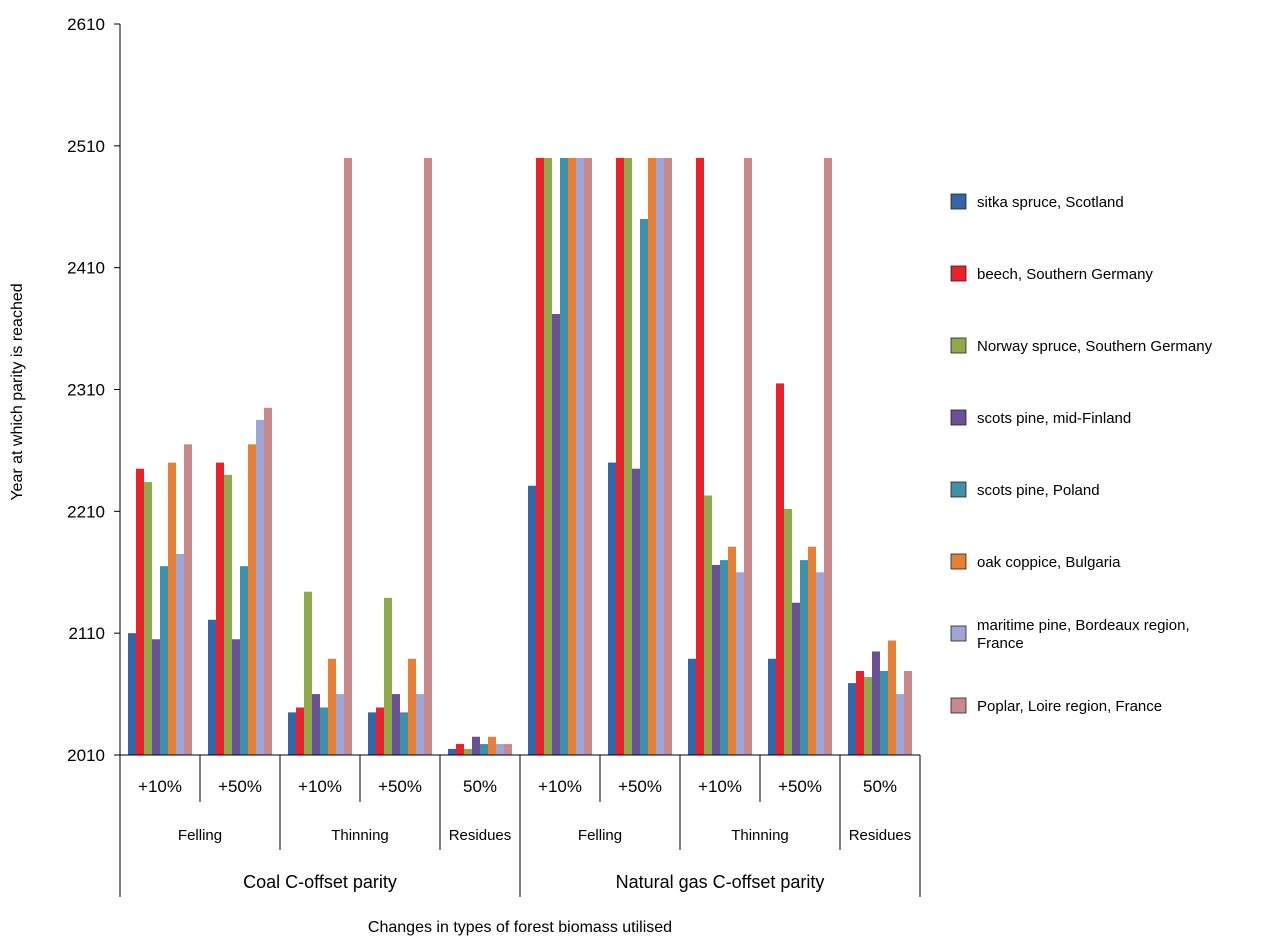 The width and height of the screenshot is (1270, 937). I want to click on legend-label: scots pine, Poland, so click(1038, 490).